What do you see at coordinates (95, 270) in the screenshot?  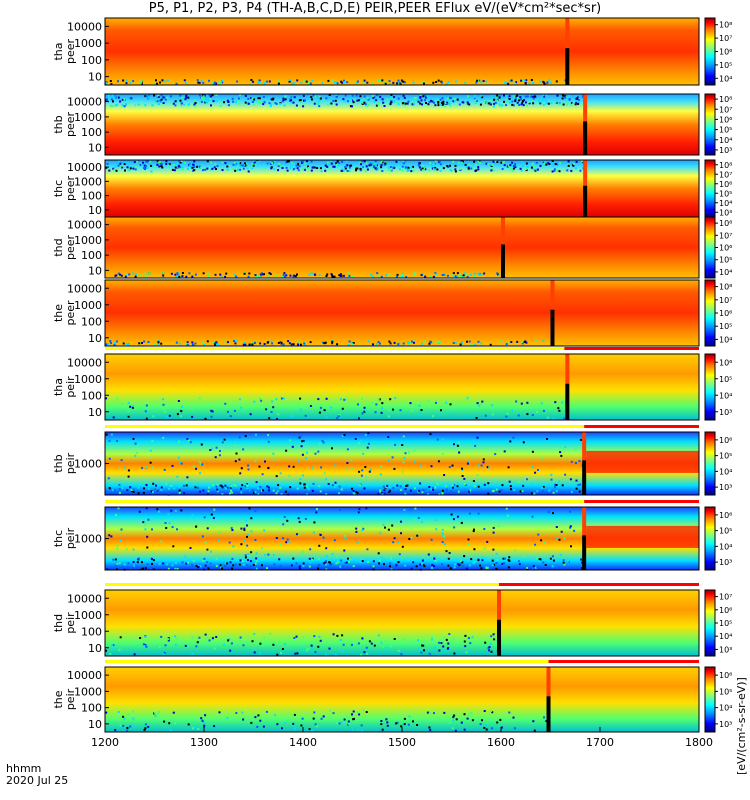 I see `ytick-label: 10` at bounding box center [95, 270].